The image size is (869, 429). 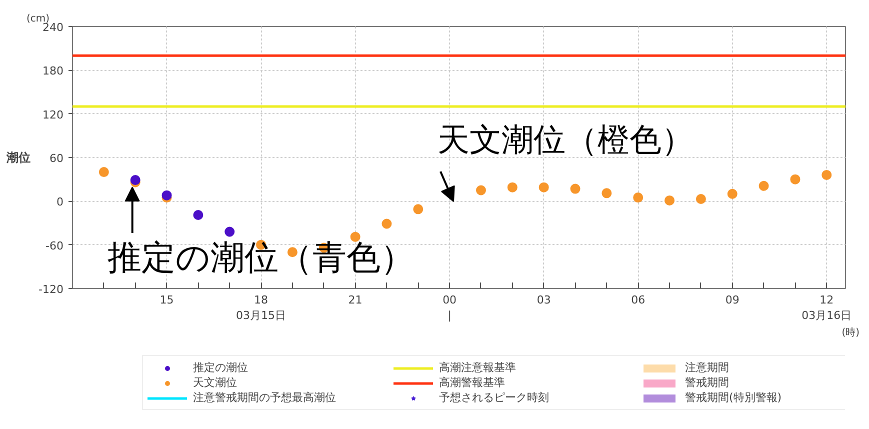 What do you see at coordinates (53, 71) in the screenshot?
I see `y-tick-label: 180` at bounding box center [53, 71].